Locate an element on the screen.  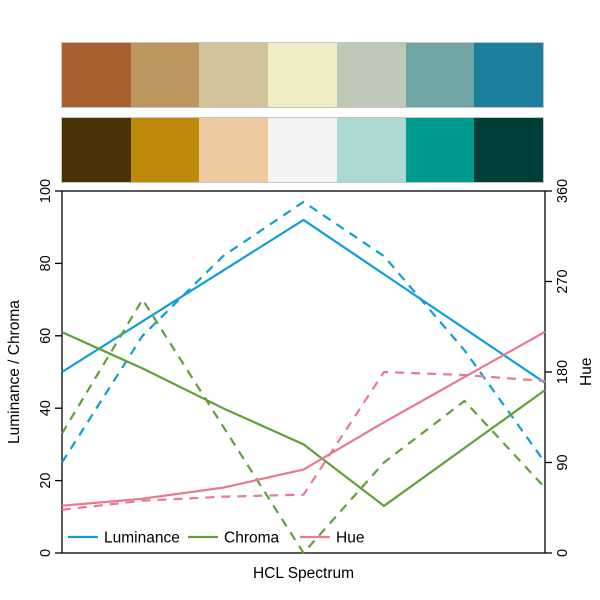
left-tick-label: 0 is located at coordinates (46, 553).